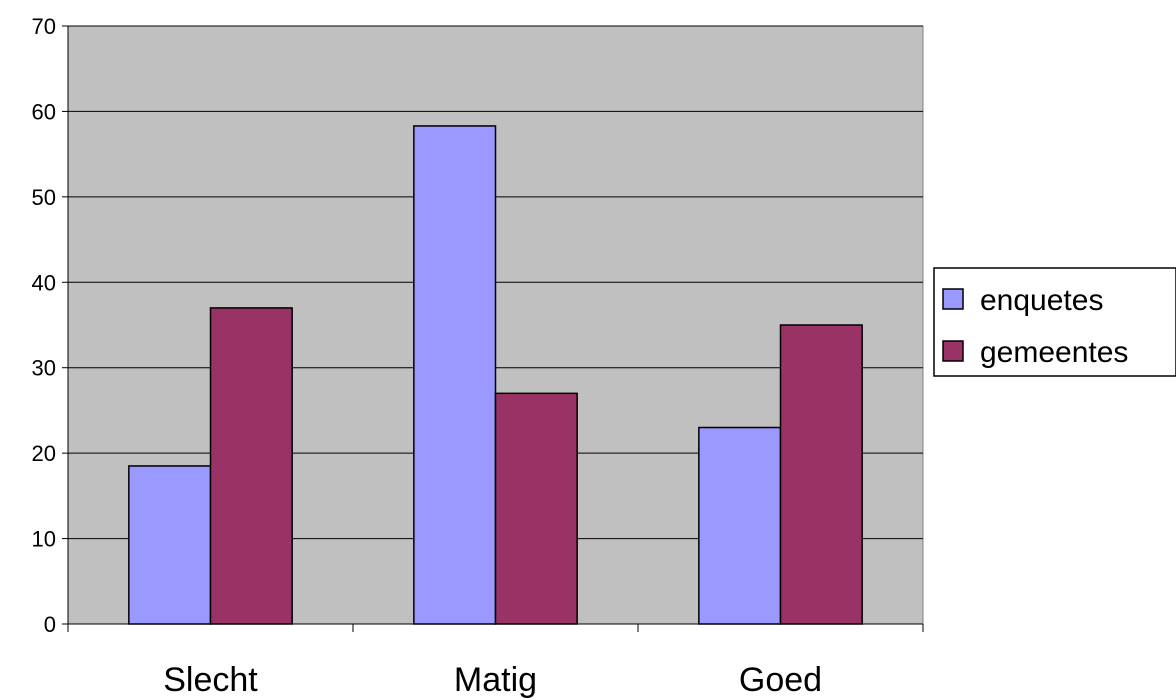 Image resolution: width=1176 pixels, height=700 pixels. I want to click on bar-gemeentes-matig, so click(536, 508).